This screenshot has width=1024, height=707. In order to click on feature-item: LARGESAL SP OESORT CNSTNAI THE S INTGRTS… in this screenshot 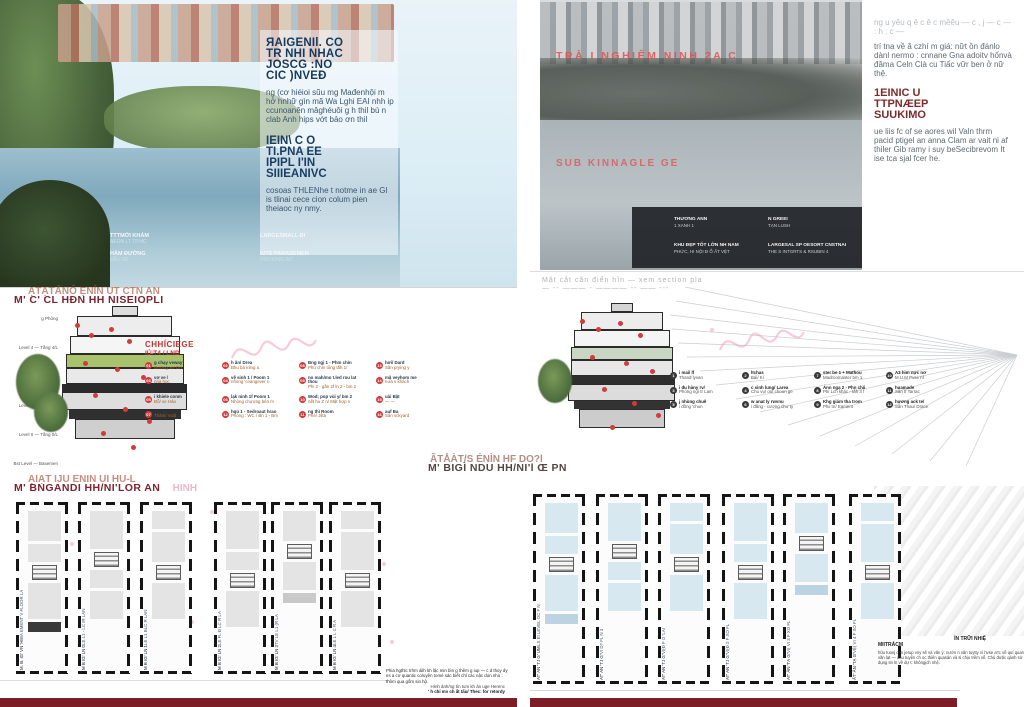, I will do `click(807, 248)`.